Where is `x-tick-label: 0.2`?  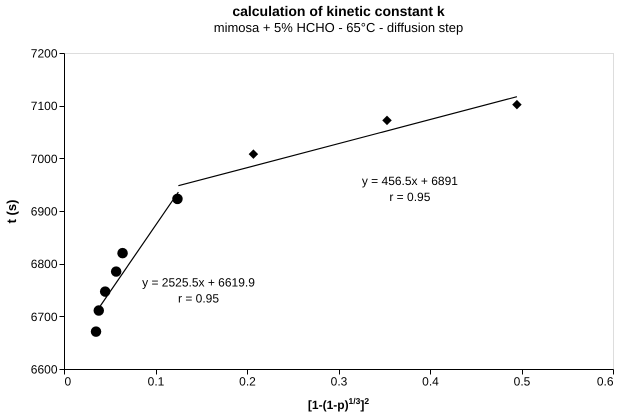 x-tick-label: 0.2 is located at coordinates (247, 381).